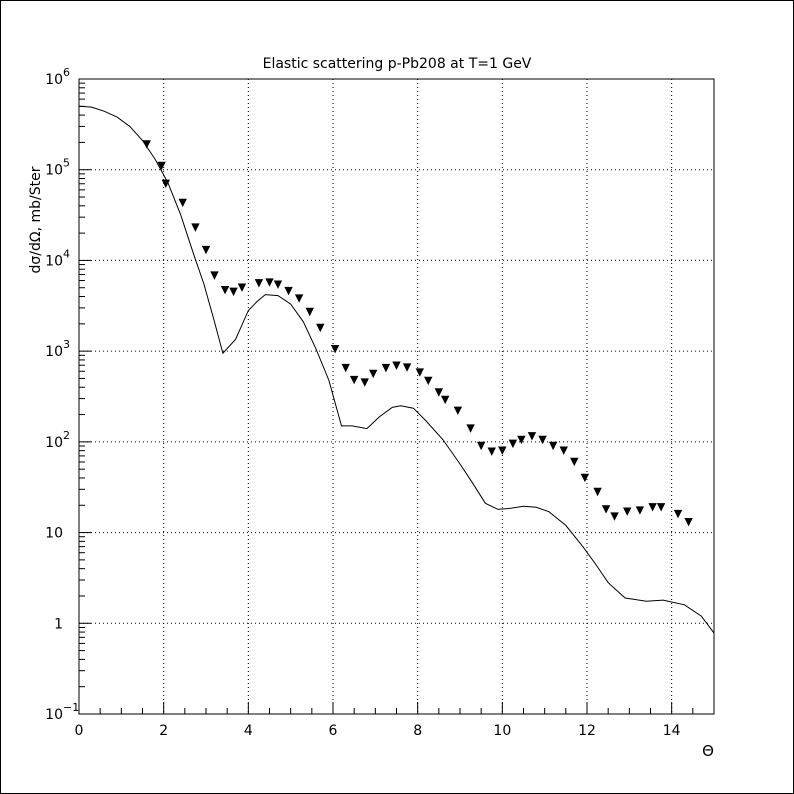 Image resolution: width=794 pixels, height=794 pixels. What do you see at coordinates (79, 731) in the screenshot?
I see `x-tick-label: 0` at bounding box center [79, 731].